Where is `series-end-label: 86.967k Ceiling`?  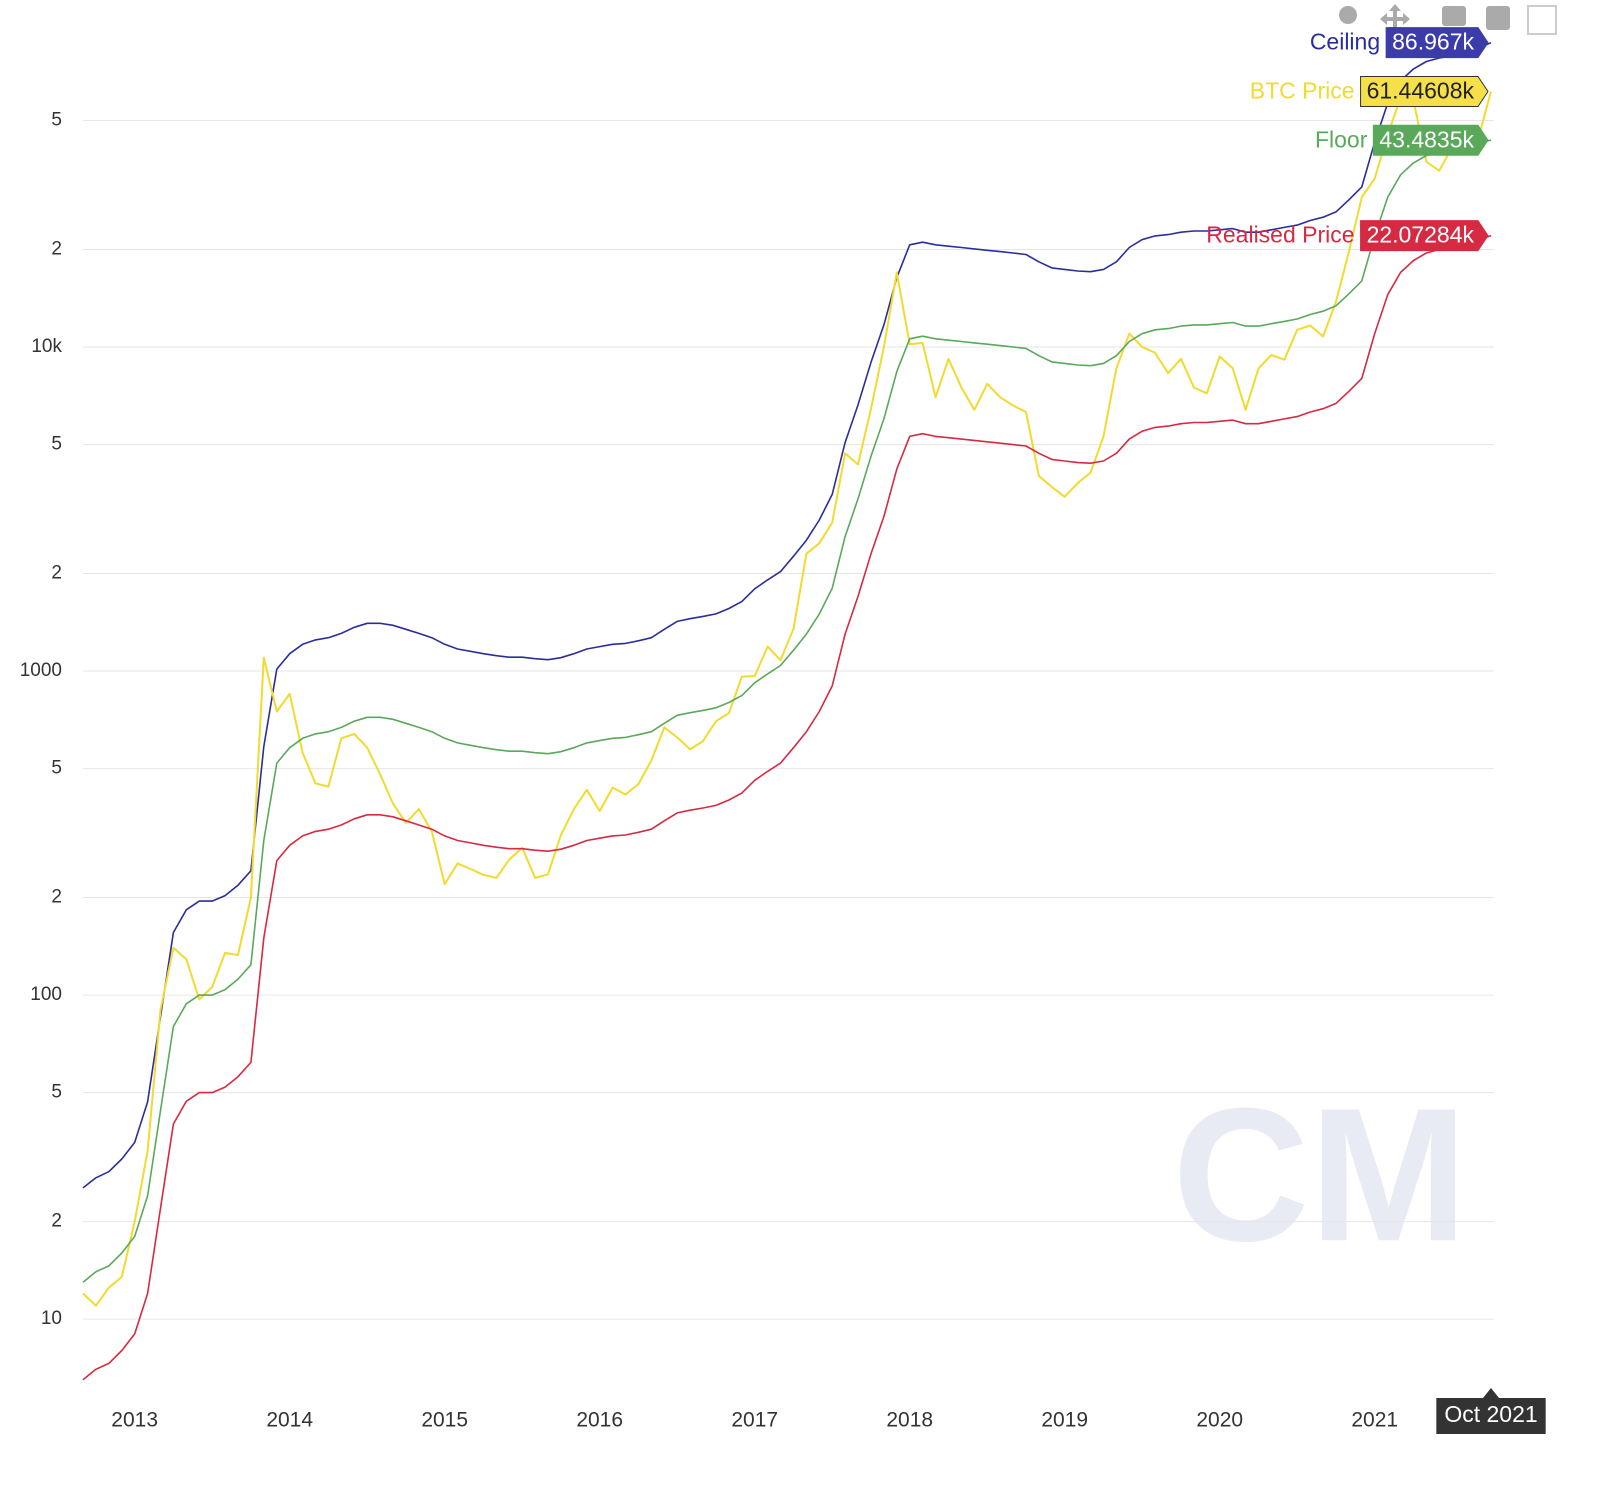 series-end-label: 86.967k Ceiling is located at coordinates (1399, 43).